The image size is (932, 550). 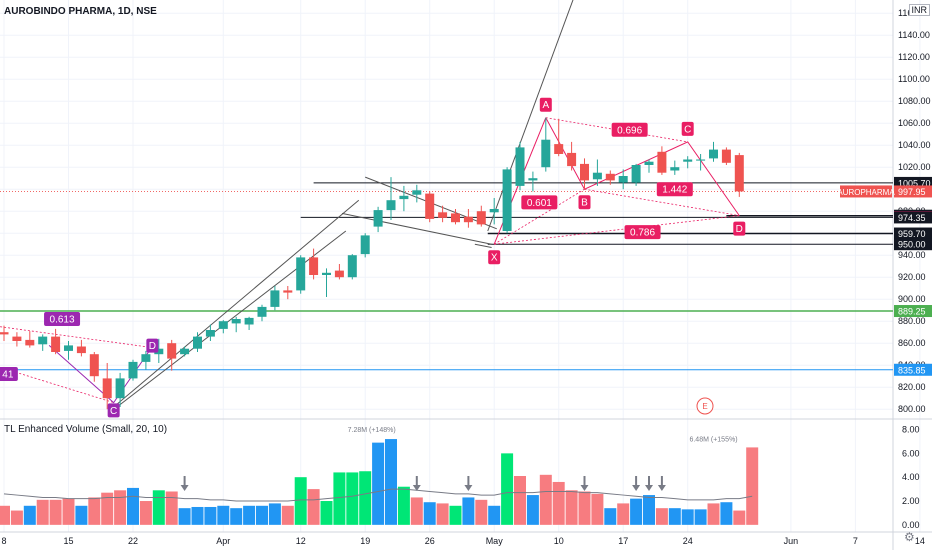 I want to click on price-axis-badge-label: 950.00, so click(x=912, y=245).